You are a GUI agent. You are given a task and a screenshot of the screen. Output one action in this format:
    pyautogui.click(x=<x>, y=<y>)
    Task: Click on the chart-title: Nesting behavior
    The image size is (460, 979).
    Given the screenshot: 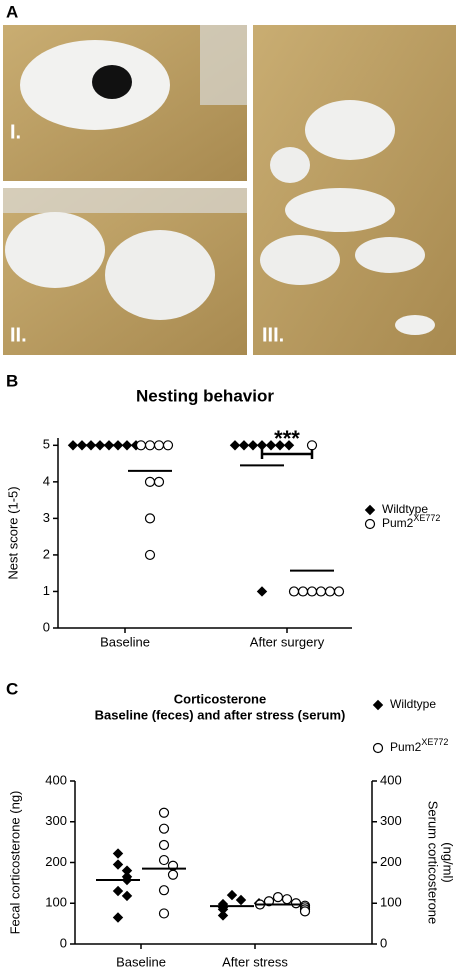 What is the action you would take?
    pyautogui.click(x=205, y=395)
    